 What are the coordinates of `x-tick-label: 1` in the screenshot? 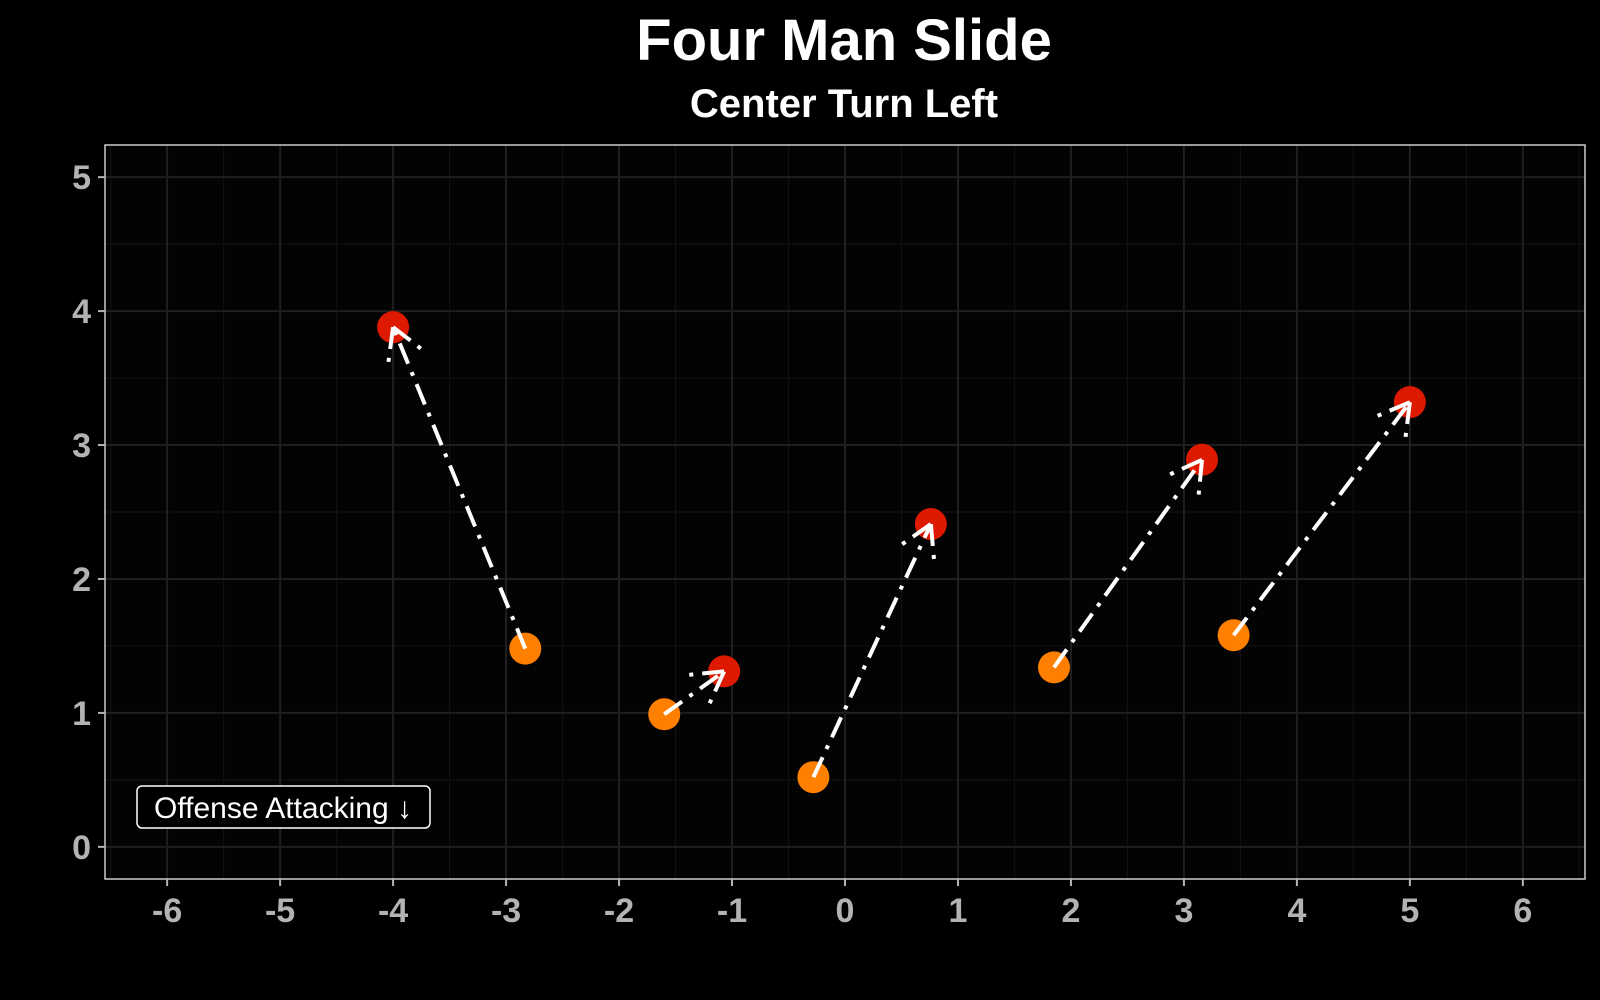 It's located at (958, 911).